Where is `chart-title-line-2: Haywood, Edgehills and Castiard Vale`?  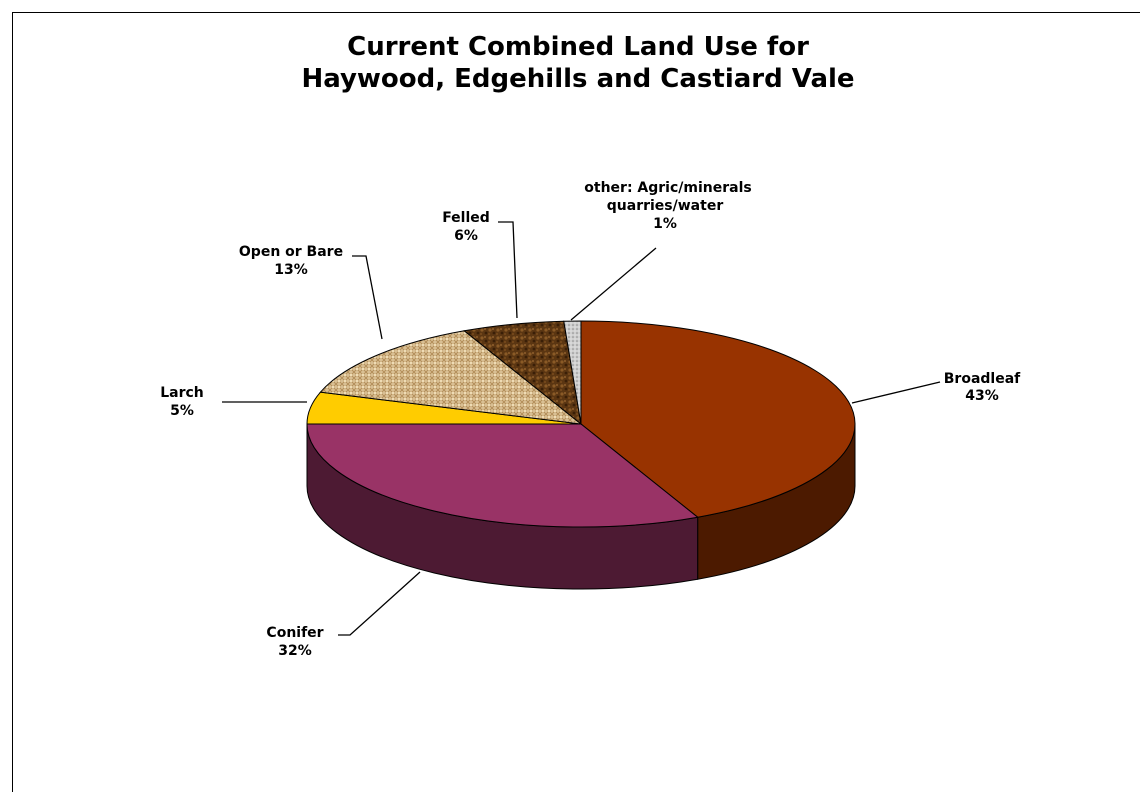
chart-title-line-2: Haywood, Edgehills and Castiard Vale is located at coordinates (577, 79).